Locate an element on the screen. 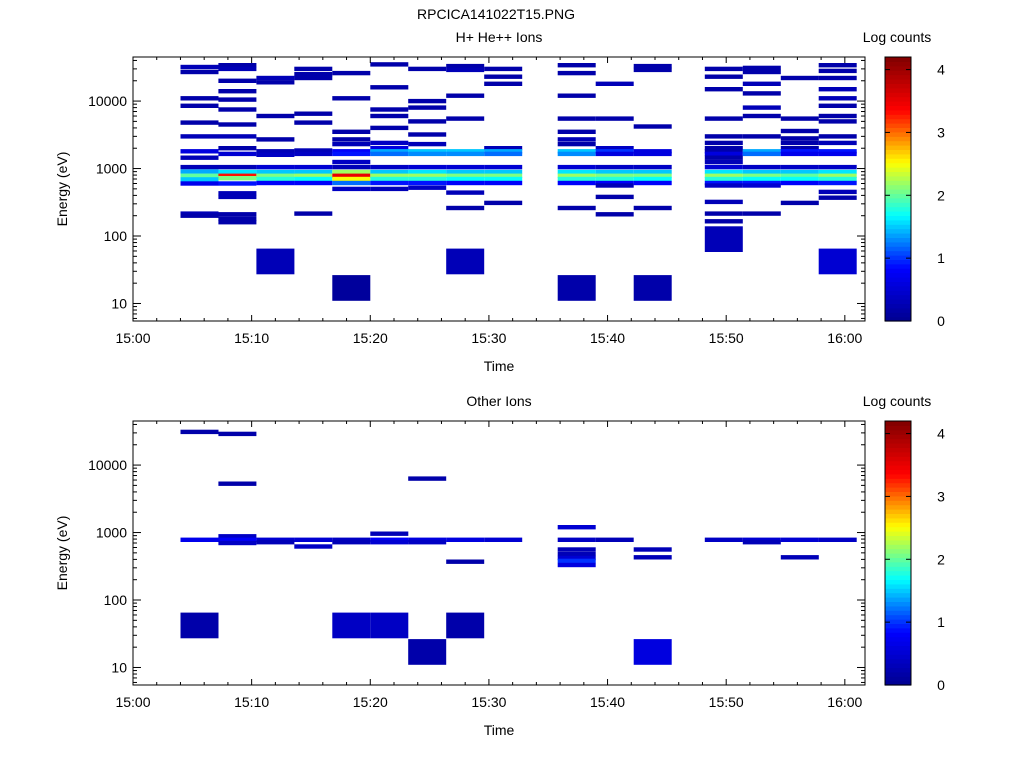 This screenshot has width=1024, height=768. x-tick-label: 15:10 is located at coordinates (251, 338).